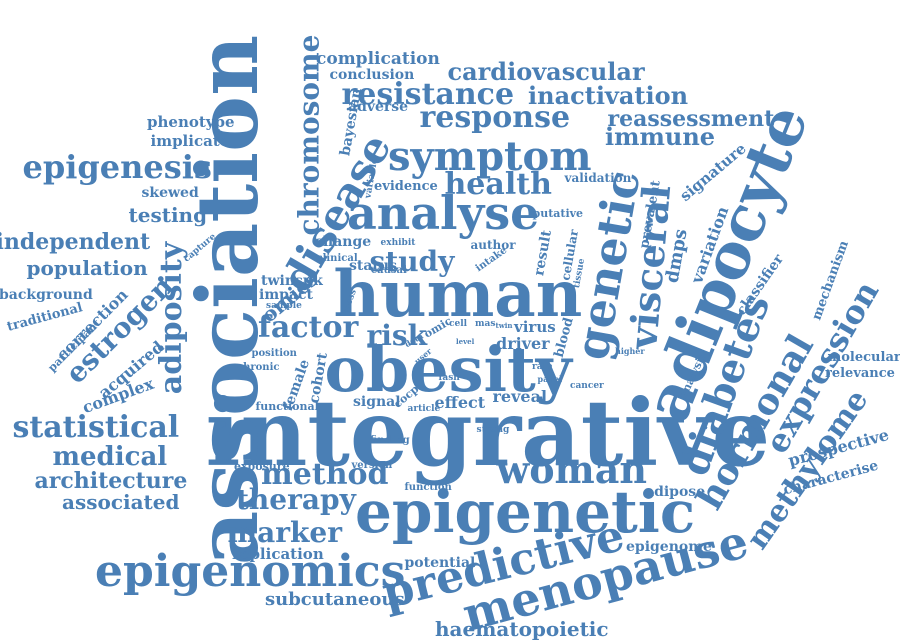  What do you see at coordinates (520, 396) in the screenshot?
I see `word-reveal: reveal` at bounding box center [520, 396].